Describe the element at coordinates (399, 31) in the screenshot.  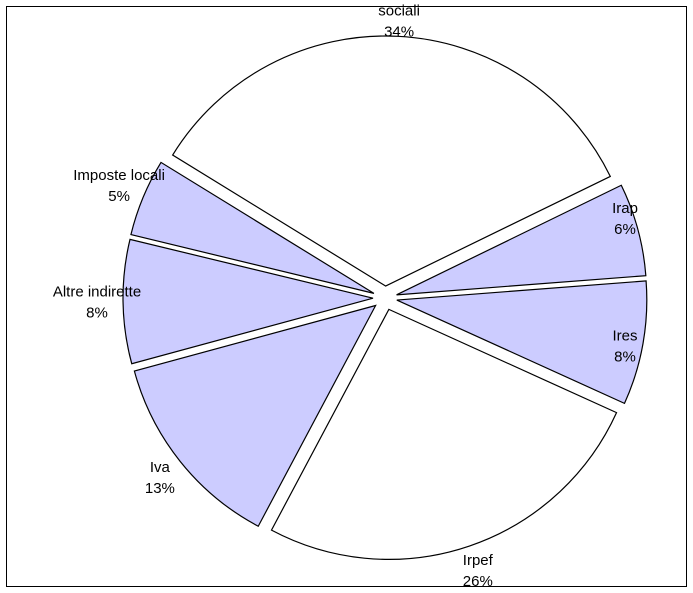
I see `slice-percent-label: 34%` at that location.